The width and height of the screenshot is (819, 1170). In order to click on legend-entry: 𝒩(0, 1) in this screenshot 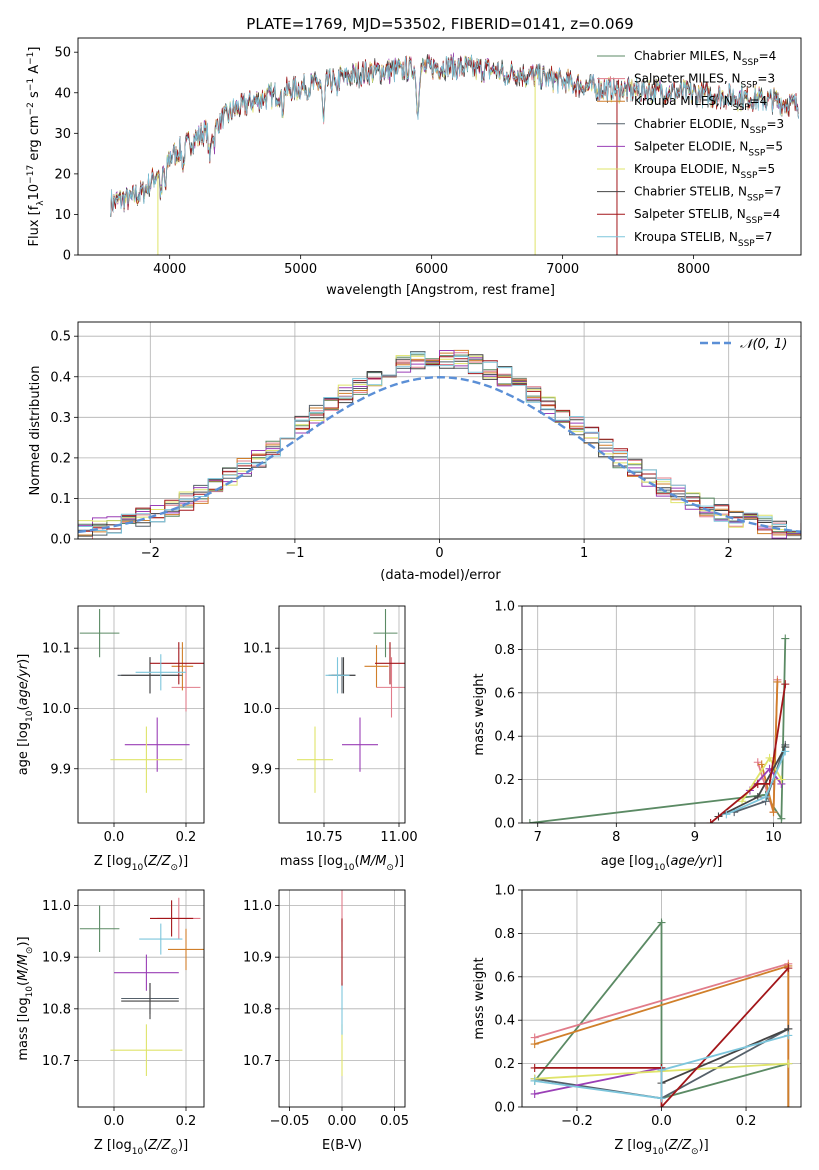, I will do `click(763, 344)`.